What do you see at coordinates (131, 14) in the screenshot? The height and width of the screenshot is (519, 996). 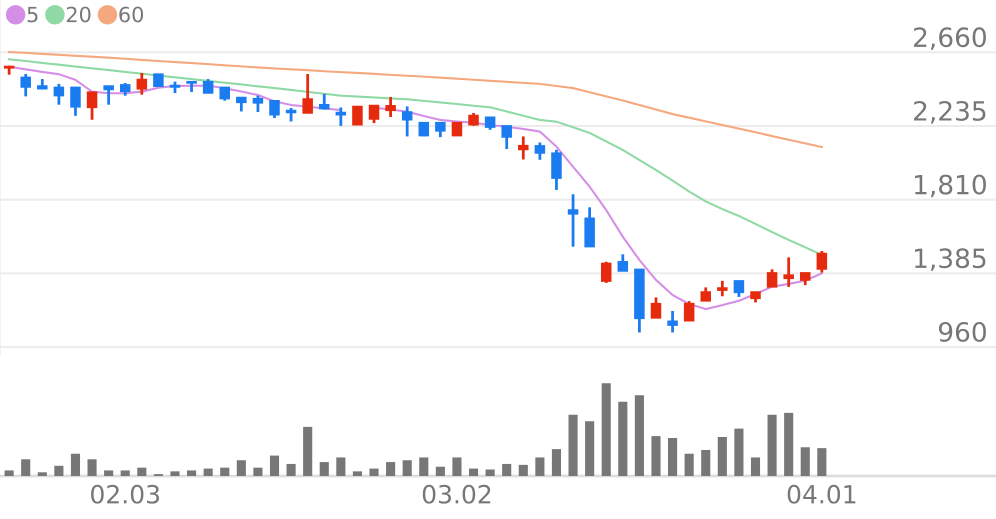 I see `legend-label: 60` at bounding box center [131, 14].